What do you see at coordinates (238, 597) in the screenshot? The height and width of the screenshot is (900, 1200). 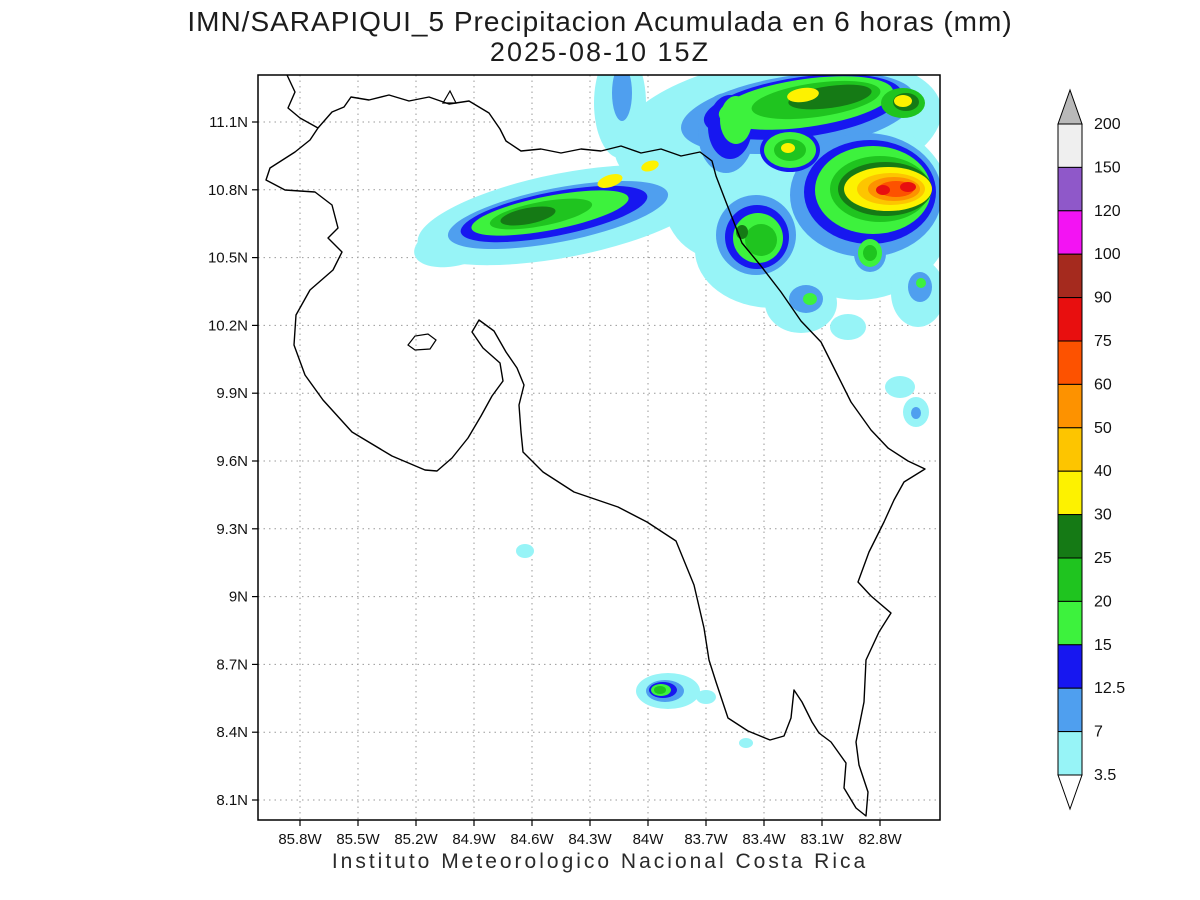 I see `lat-tick-label: 9N` at bounding box center [238, 597].